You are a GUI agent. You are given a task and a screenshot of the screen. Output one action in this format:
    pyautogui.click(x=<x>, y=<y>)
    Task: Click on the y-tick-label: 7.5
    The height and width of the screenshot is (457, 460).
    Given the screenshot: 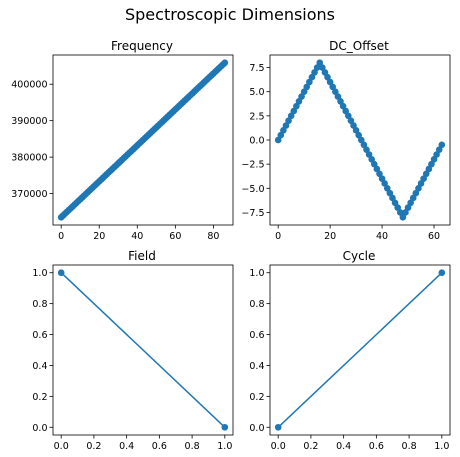 What is the action you would take?
    pyautogui.click(x=256, y=68)
    